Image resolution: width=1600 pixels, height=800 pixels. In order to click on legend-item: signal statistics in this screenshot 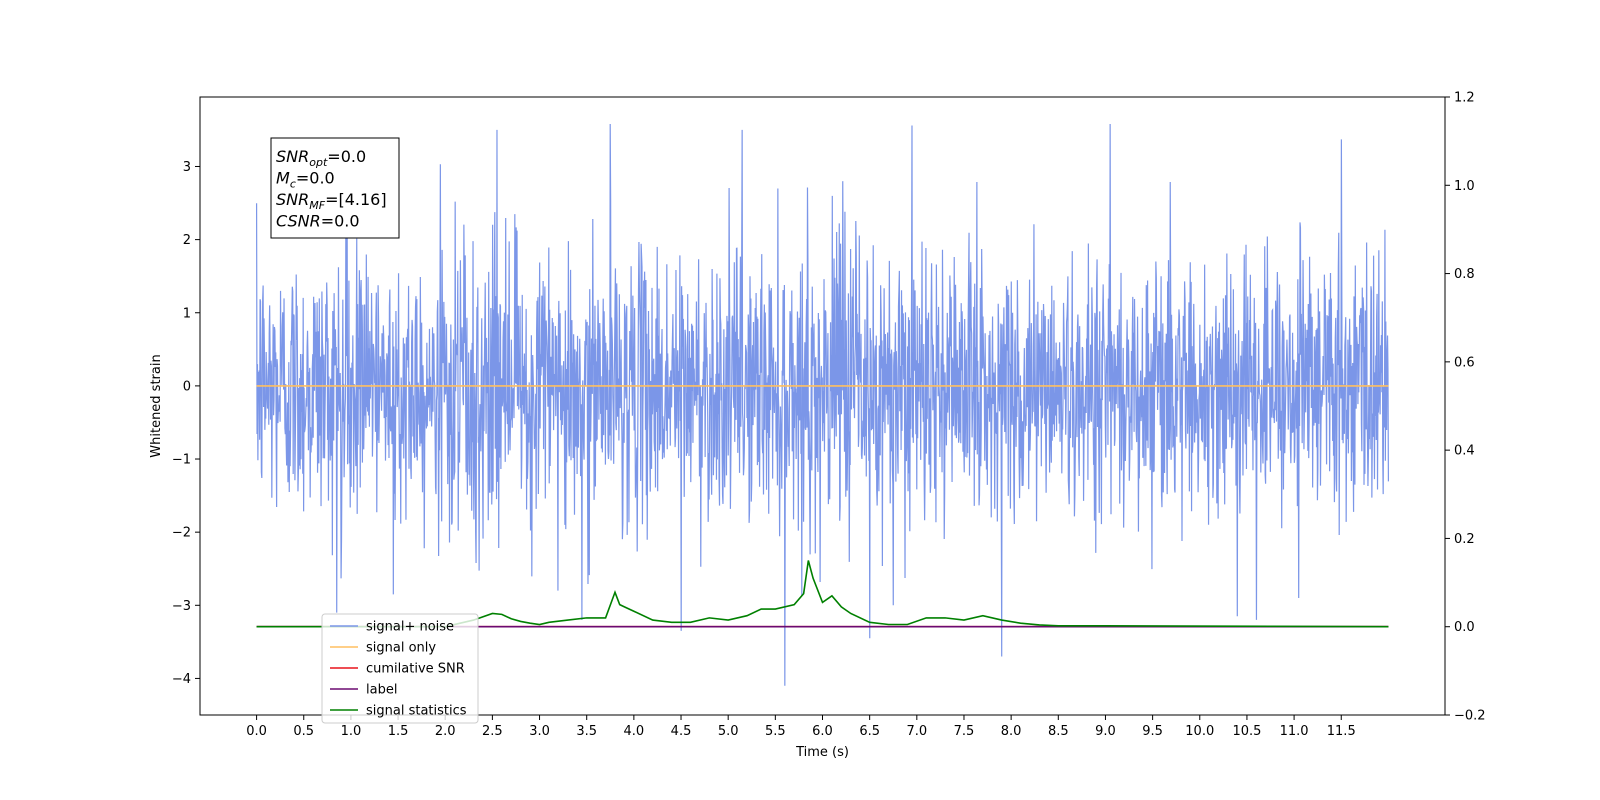, I will do `click(398, 711)`.